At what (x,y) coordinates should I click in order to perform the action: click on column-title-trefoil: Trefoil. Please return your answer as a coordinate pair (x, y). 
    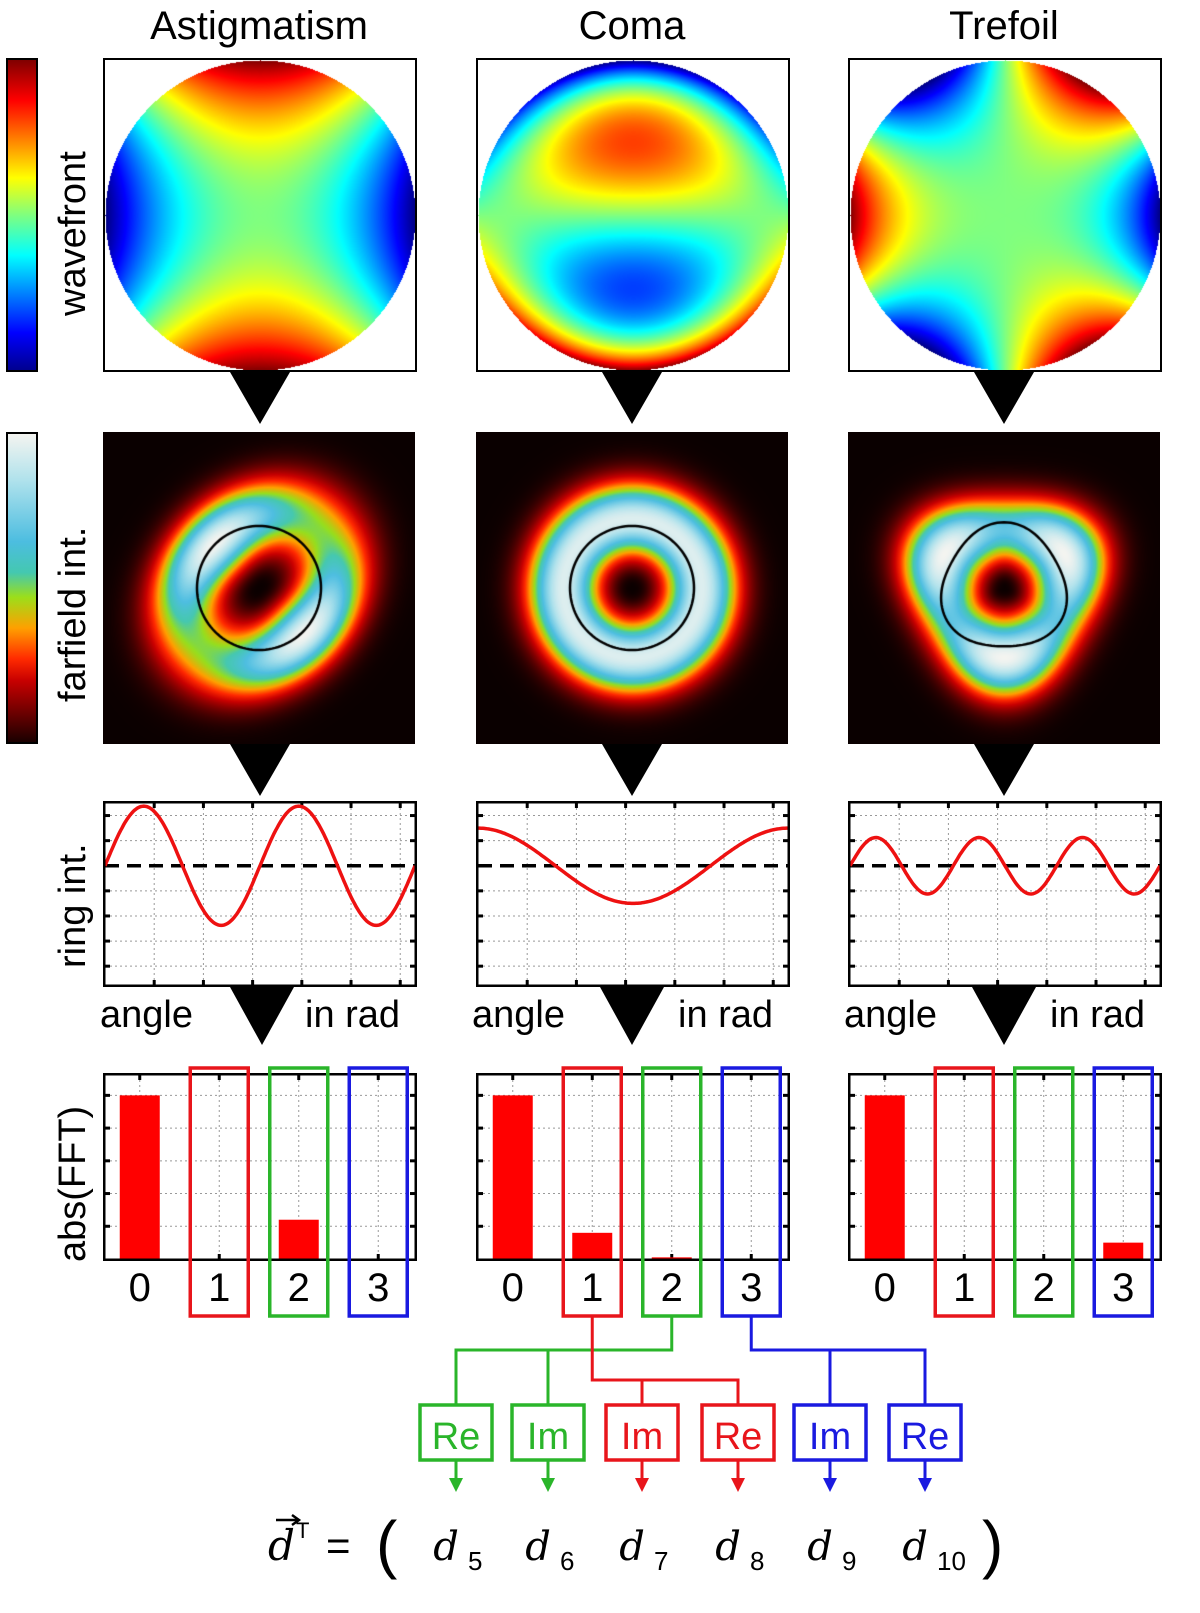
    Looking at the image, I should click on (1004, 26).